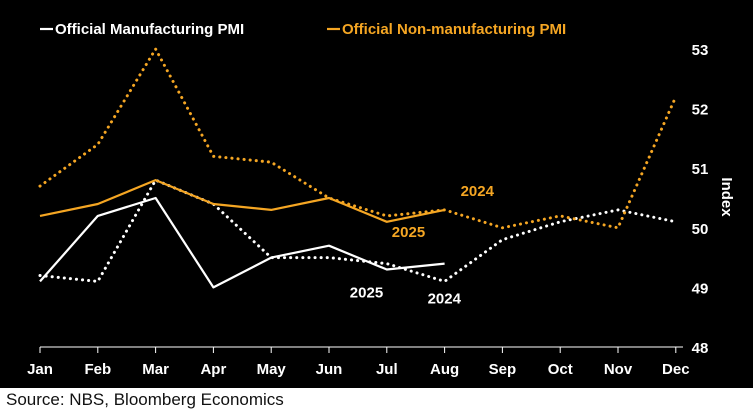 The height and width of the screenshot is (419, 753). What do you see at coordinates (40, 369) in the screenshot?
I see `x-tick-label-jan: Jan` at bounding box center [40, 369].